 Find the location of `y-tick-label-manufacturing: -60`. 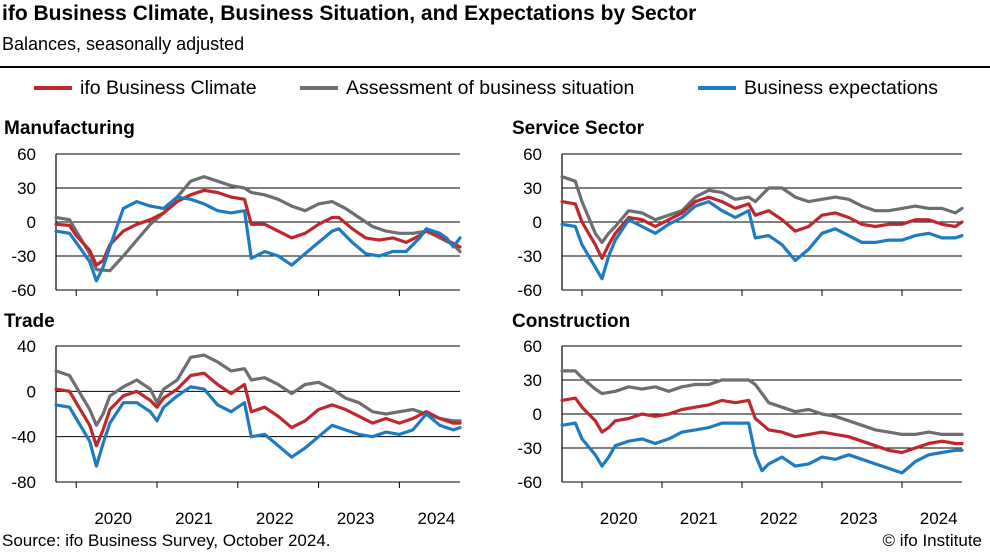

y-tick-label-manufacturing: -60 is located at coordinates (23, 290).